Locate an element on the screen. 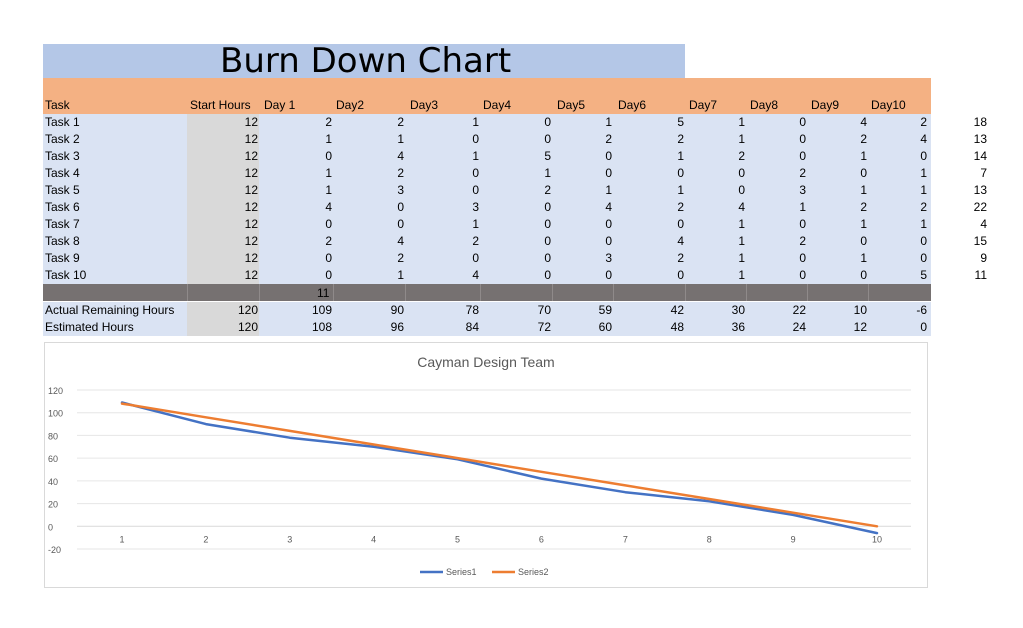 The width and height of the screenshot is (1023, 628). header-day3: Day3 is located at coordinates (424, 105).